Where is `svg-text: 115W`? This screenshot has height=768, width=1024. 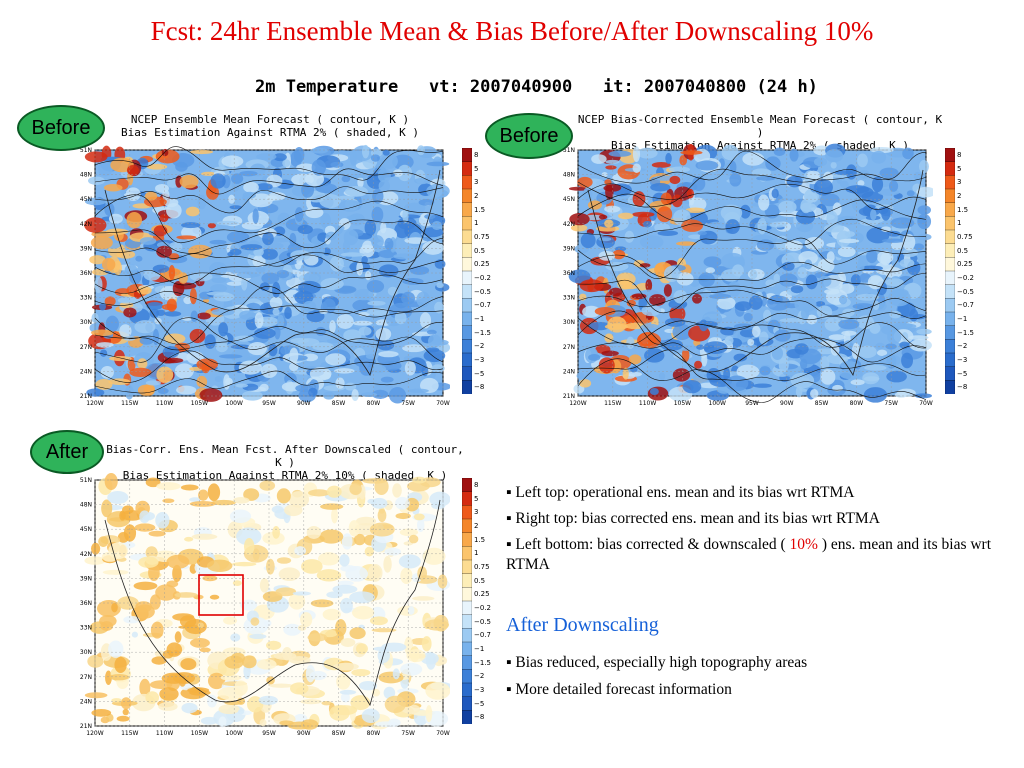
svg-text: 115W is located at coordinates (612, 403).